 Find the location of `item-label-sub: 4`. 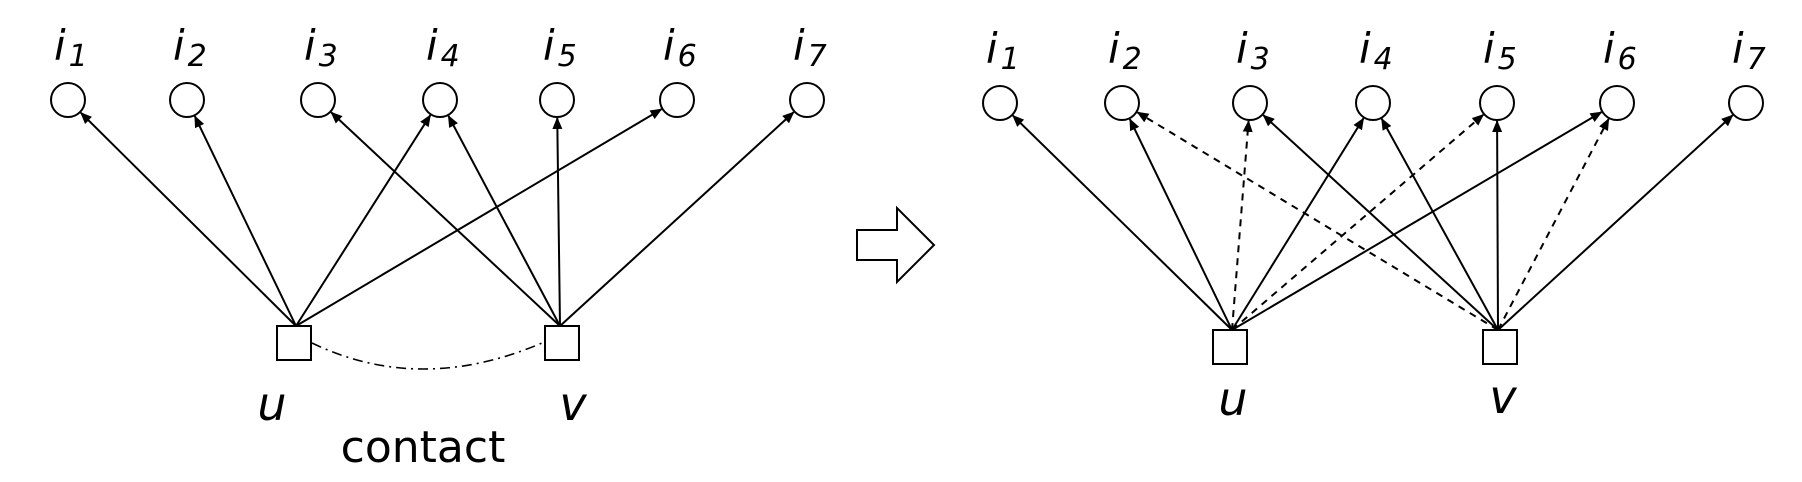

item-label-sub: 4 is located at coordinates (450, 56).